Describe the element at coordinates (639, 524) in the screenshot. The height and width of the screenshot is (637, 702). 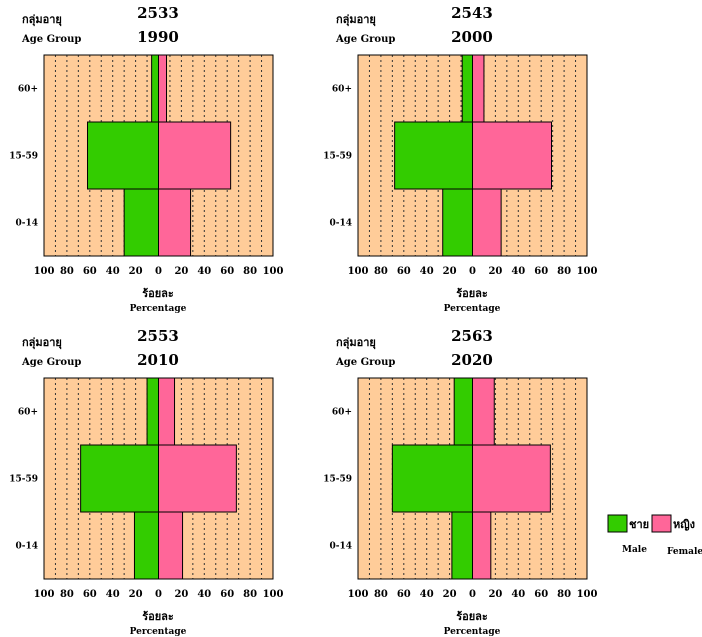
I see `legend-male-label-th: ชาย` at that location.